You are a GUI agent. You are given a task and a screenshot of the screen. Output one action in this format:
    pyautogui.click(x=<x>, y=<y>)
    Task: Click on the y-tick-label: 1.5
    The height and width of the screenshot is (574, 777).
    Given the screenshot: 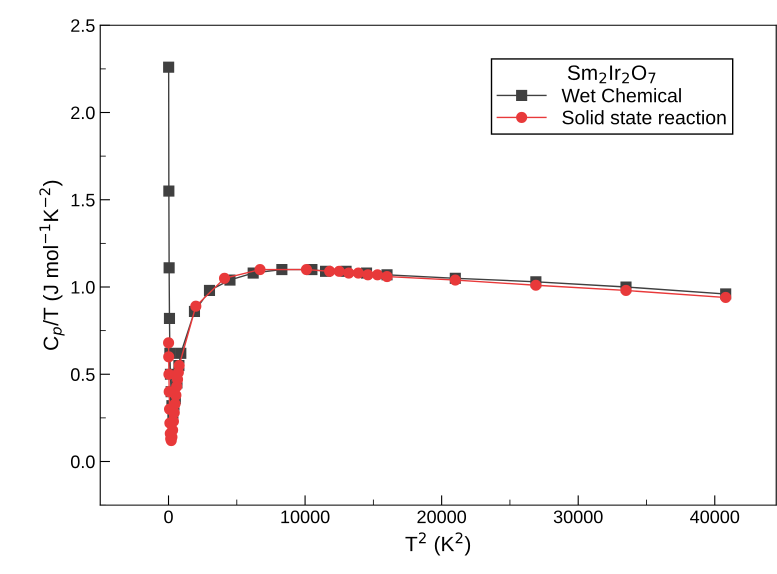 What is the action you would take?
    pyautogui.click(x=83, y=200)
    